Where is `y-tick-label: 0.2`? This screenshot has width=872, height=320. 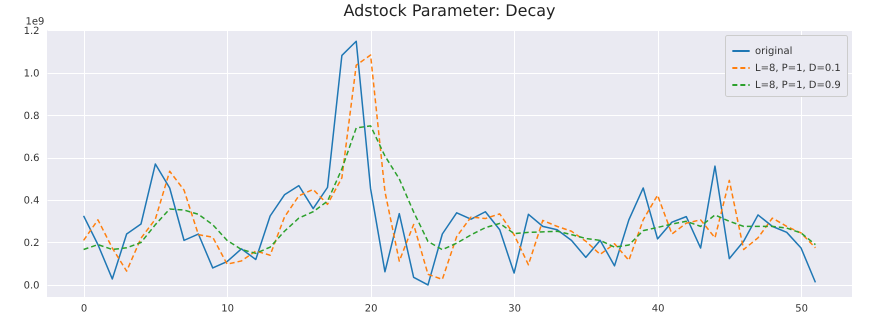 y-tick-label: 0.2 is located at coordinates (32, 243).